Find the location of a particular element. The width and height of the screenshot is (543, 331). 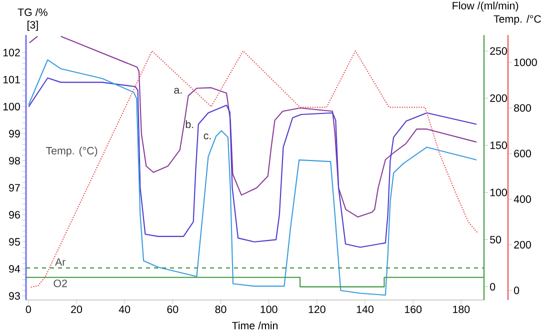

y-tick-label: 96 is located at coordinates (14, 215).